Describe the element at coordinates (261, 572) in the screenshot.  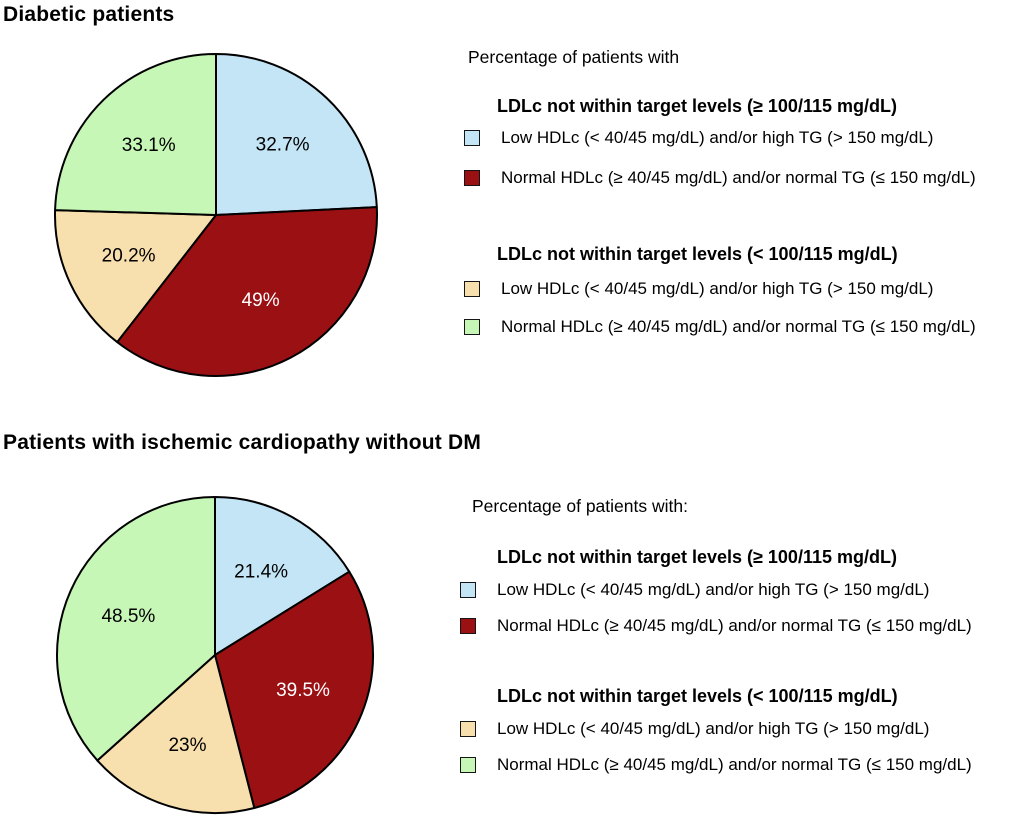
I see `pie-slice-label: 21.4%` at that location.